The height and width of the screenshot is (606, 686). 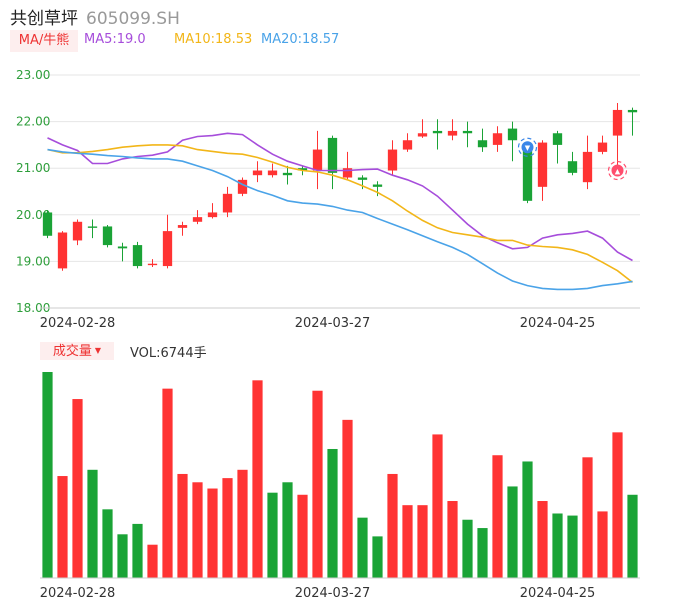 What do you see at coordinates (133, 19) in the screenshot?
I see `stock-code: 605099.SH` at bounding box center [133, 19].